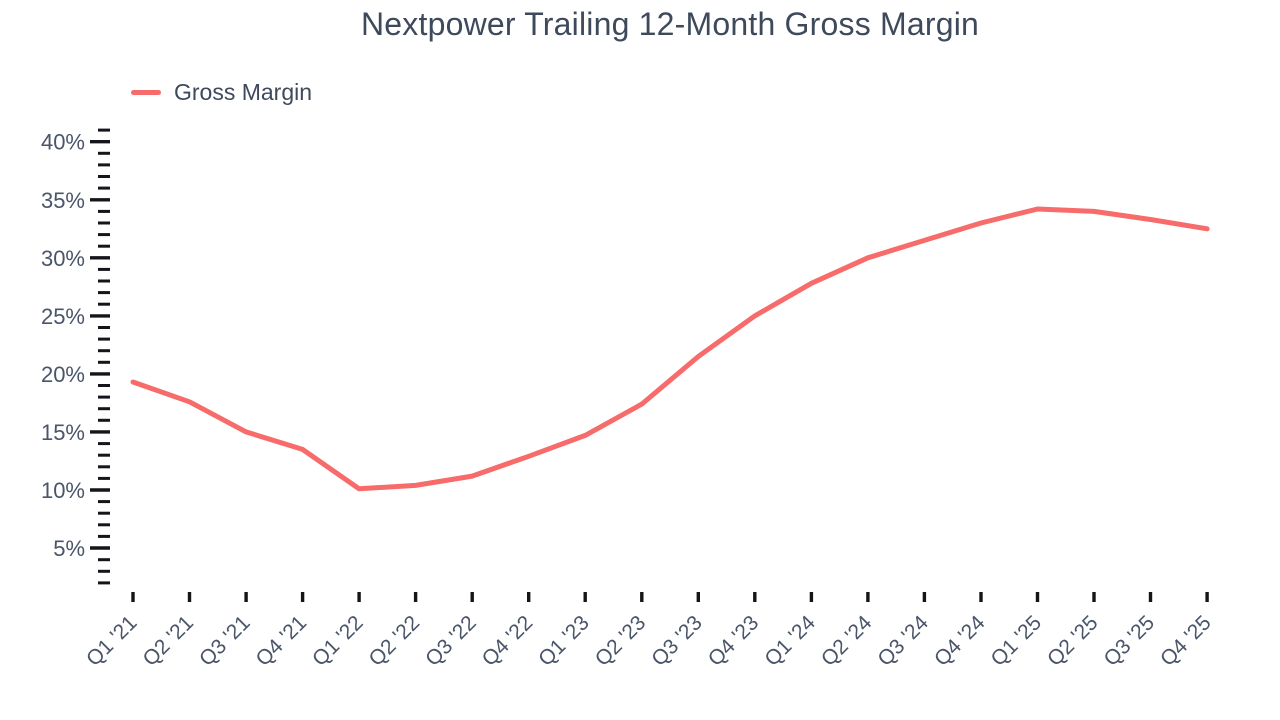 This screenshot has width=1280, height=720. I want to click on x-axis-tick-label: Q2 '24, so click(847, 641).